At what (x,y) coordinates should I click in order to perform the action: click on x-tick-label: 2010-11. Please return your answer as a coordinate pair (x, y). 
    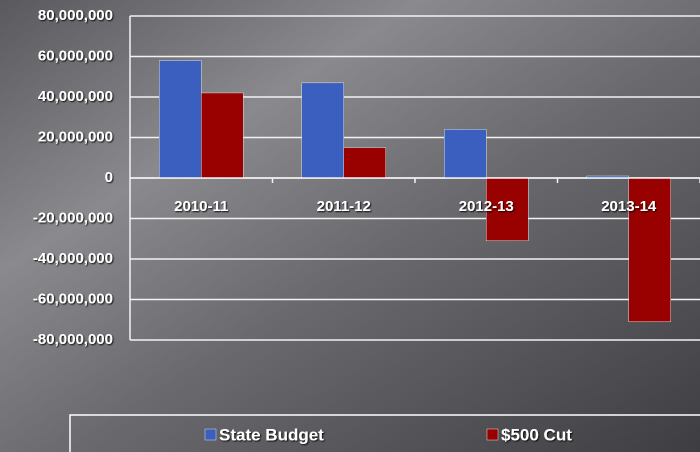
    Looking at the image, I should click on (201, 206).